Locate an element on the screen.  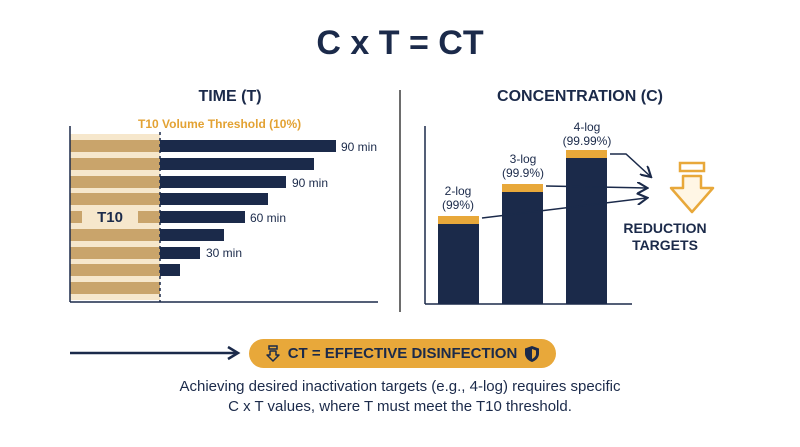
conc-bar-2log-cap is located at coordinates (458, 220).